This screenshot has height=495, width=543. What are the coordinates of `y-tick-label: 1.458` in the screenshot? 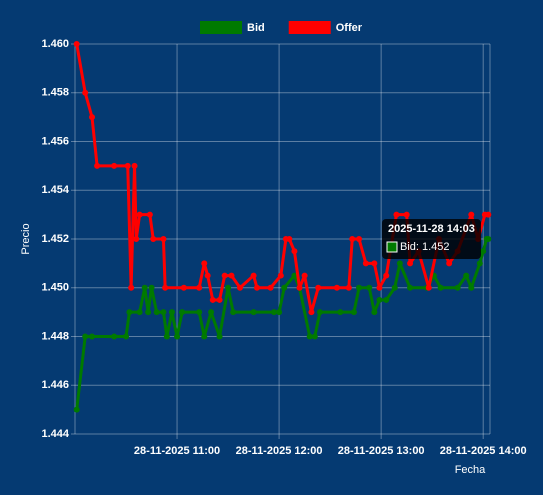 It's located at (55, 93).